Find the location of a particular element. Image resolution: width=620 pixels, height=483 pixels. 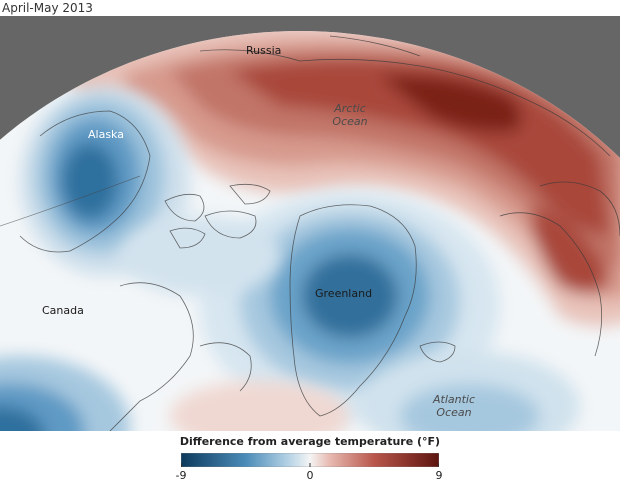

legend-tick-label-zero: 0 is located at coordinates (310, 475).